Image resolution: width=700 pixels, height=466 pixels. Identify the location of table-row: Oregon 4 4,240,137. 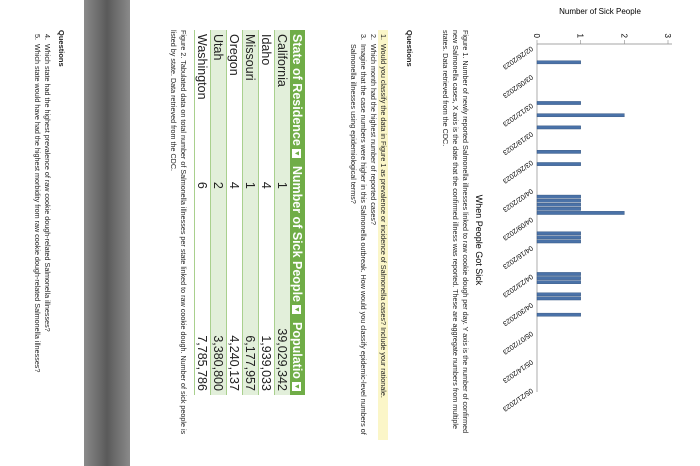
(234, 212).